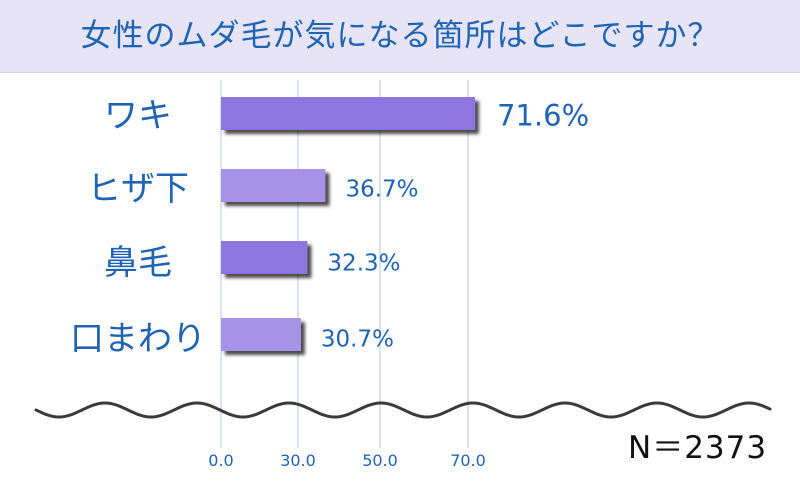 This screenshot has width=800, height=482. What do you see at coordinates (138, 116) in the screenshot?
I see `category-label-0: ワキ` at bounding box center [138, 116].